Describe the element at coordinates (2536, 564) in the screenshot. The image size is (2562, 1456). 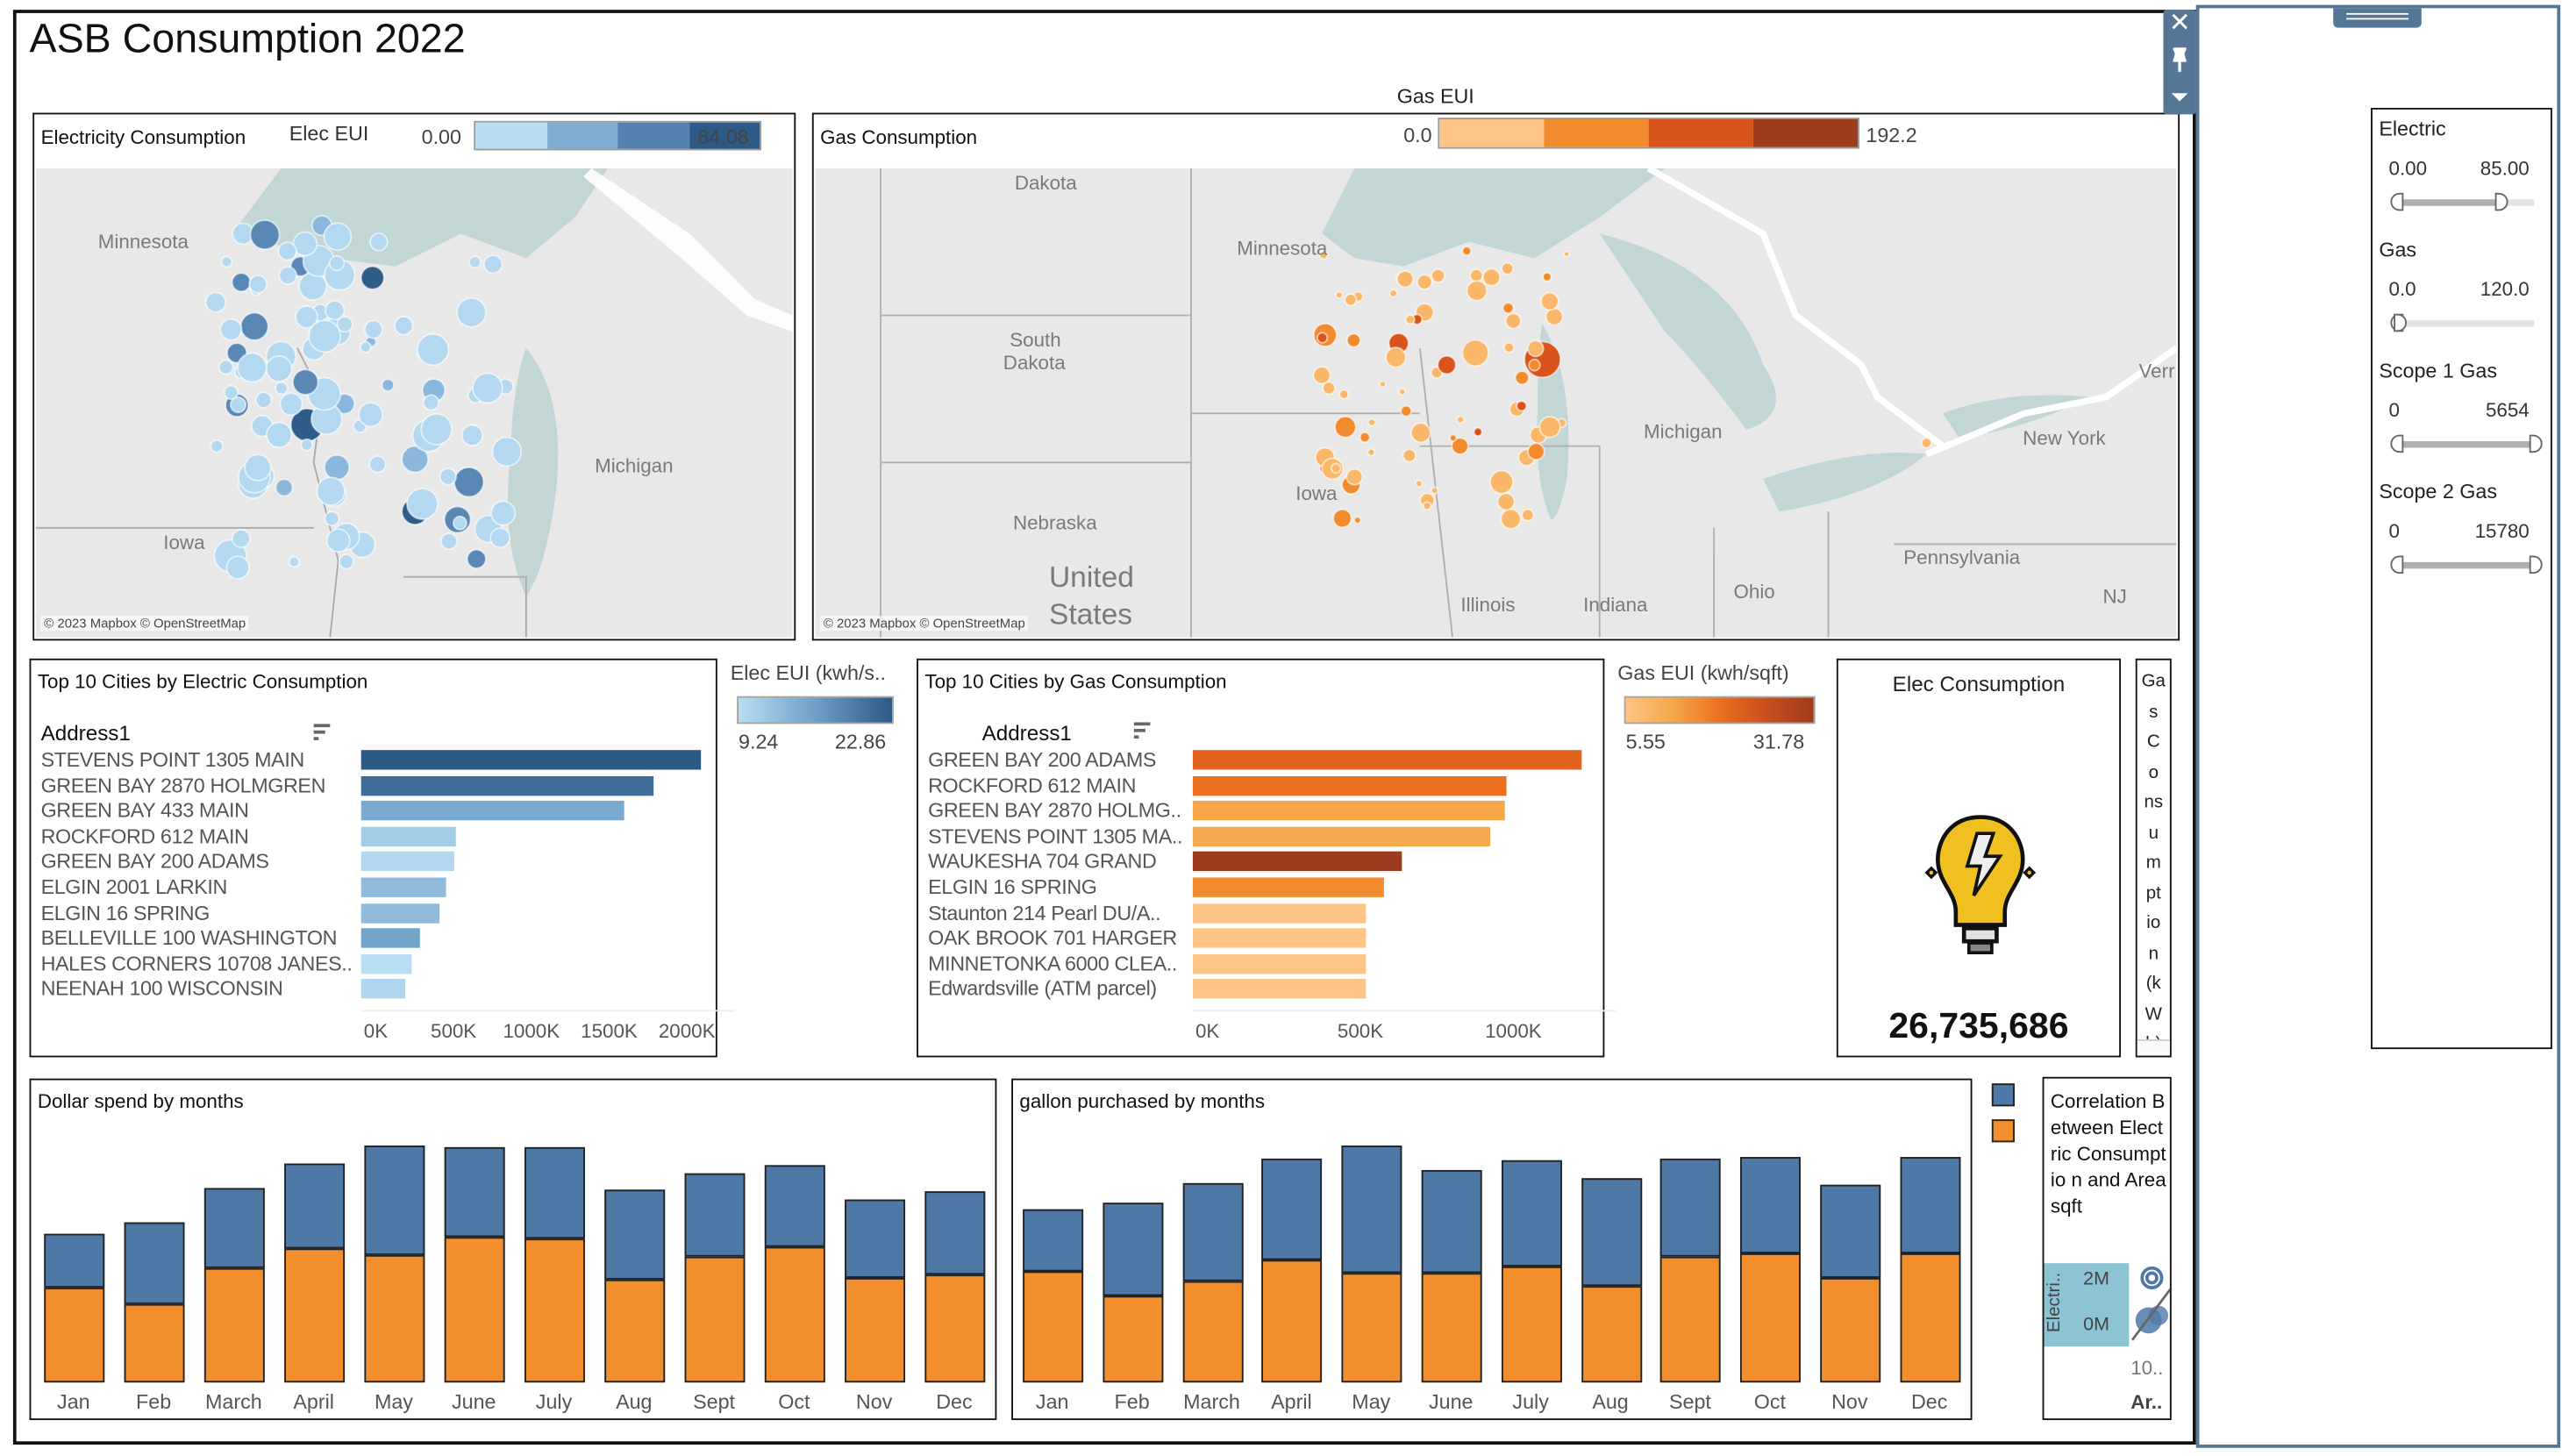
I see `slider-max-handle` at that location.